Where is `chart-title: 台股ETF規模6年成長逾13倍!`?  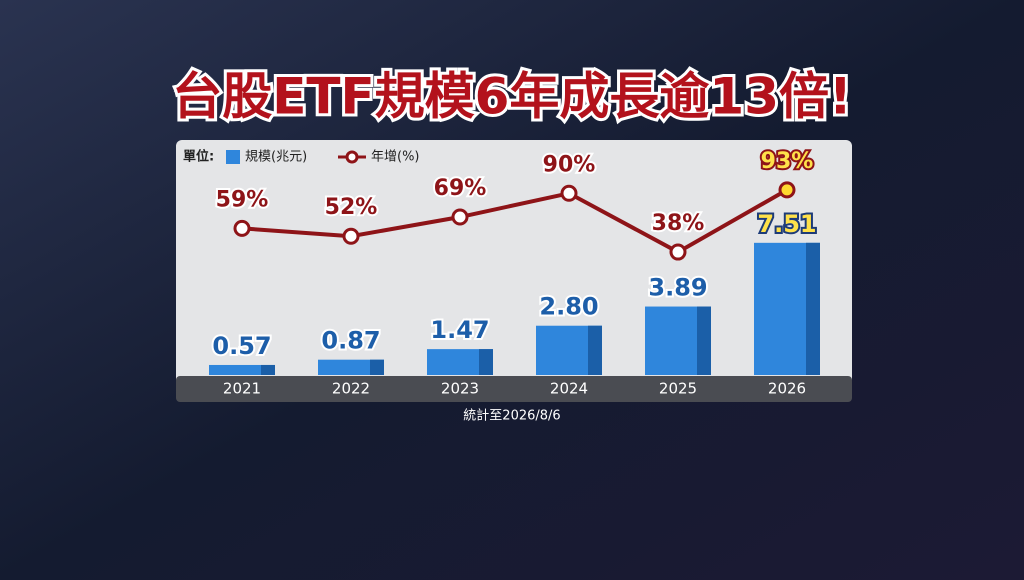
chart-title: 台股ETF規模6年成長逾13倍! is located at coordinates (512, 97).